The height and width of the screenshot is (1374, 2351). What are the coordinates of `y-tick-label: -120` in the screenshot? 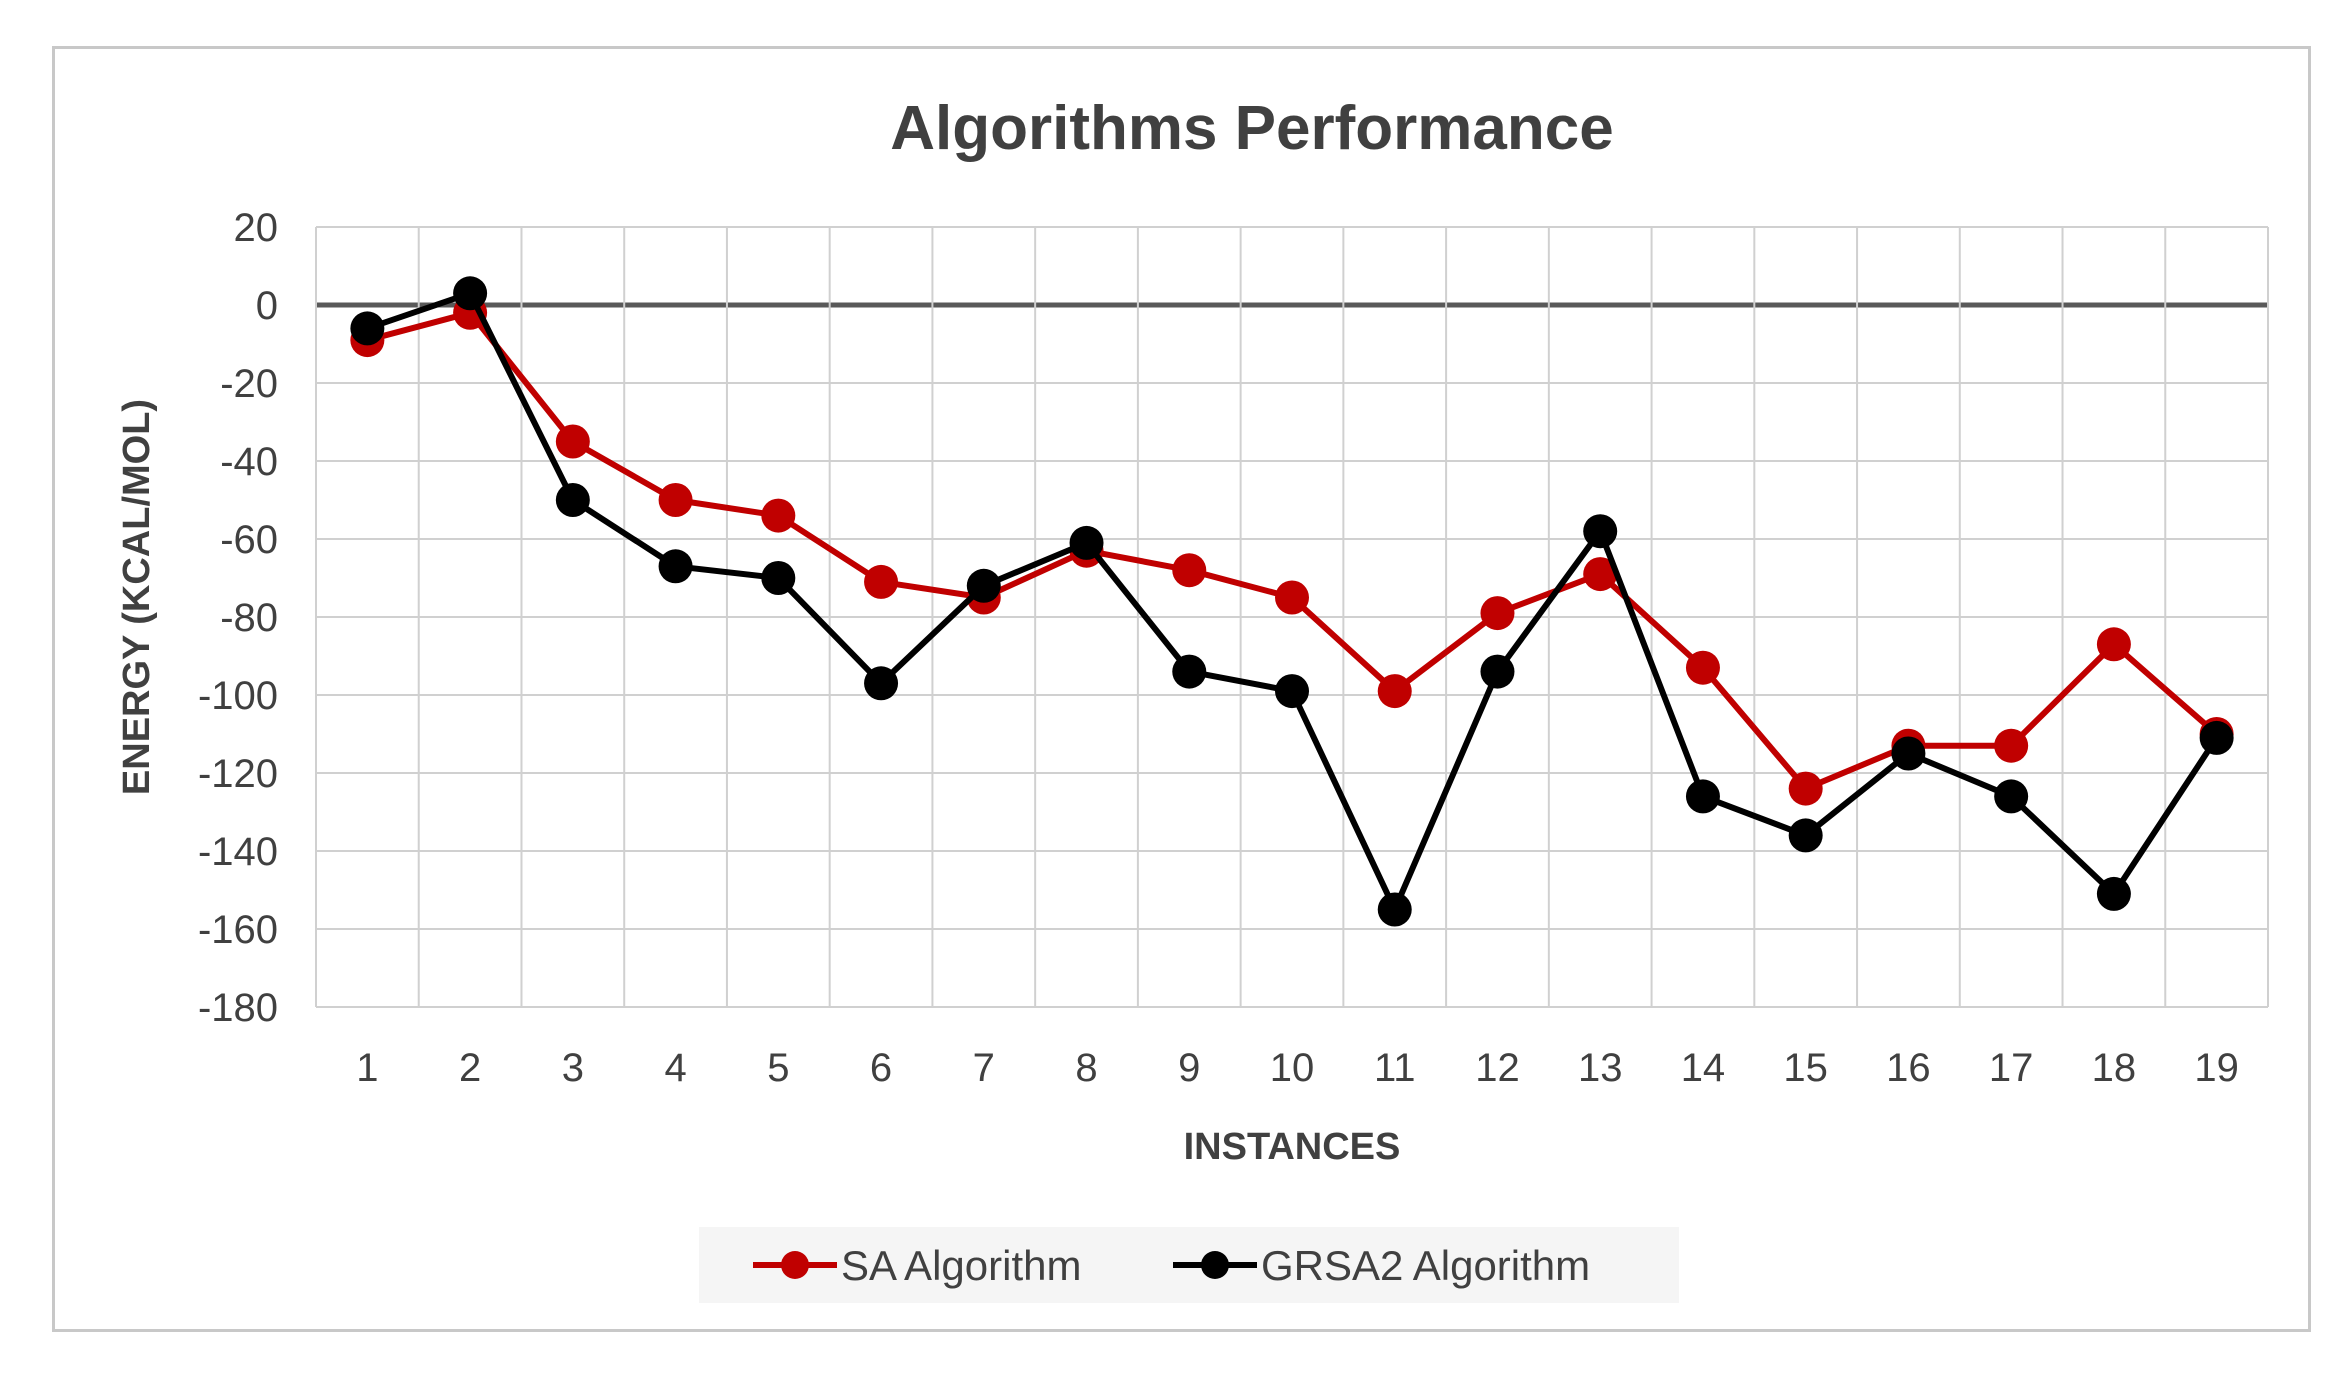 It's located at (238, 774).